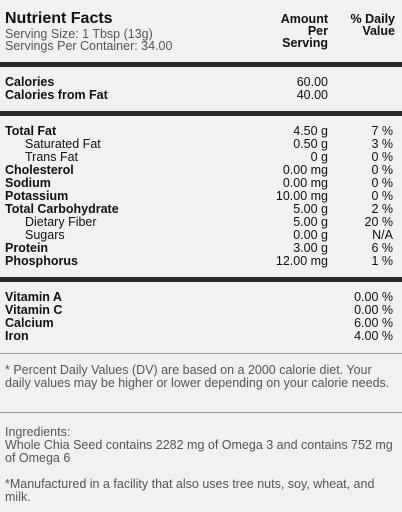  I want to click on amount: 0.50 g, so click(310, 144).